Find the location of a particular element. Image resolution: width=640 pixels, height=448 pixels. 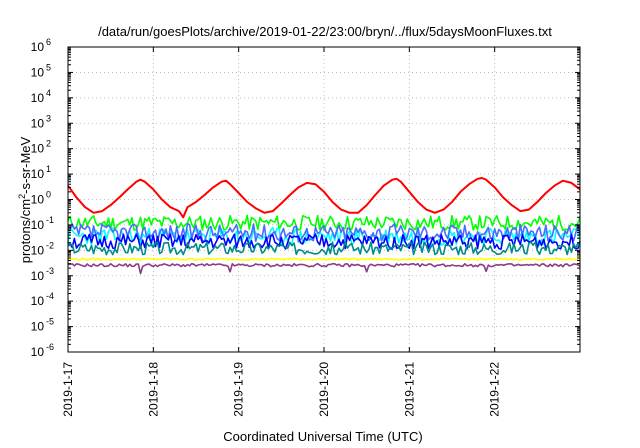

x-tick-label: 2019-1-21 is located at coordinates (409, 389).